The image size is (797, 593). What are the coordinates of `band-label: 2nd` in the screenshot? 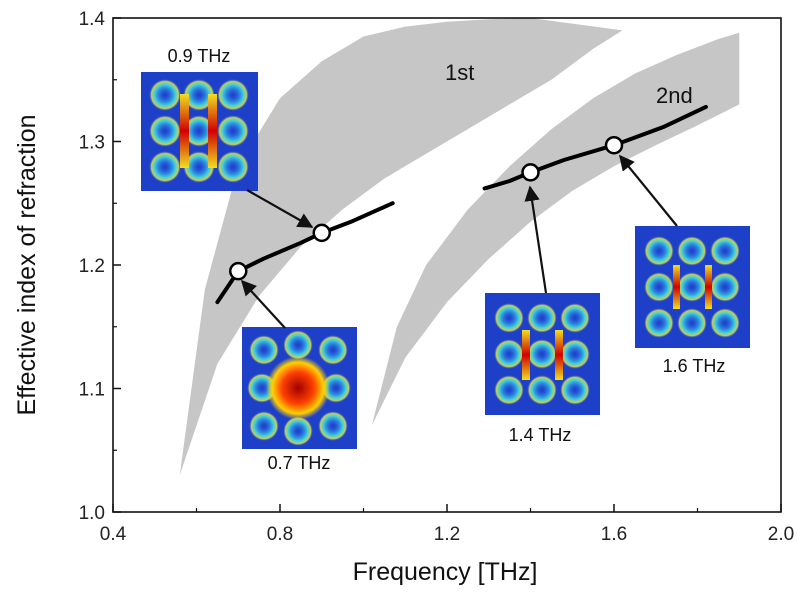 It's located at (674, 95).